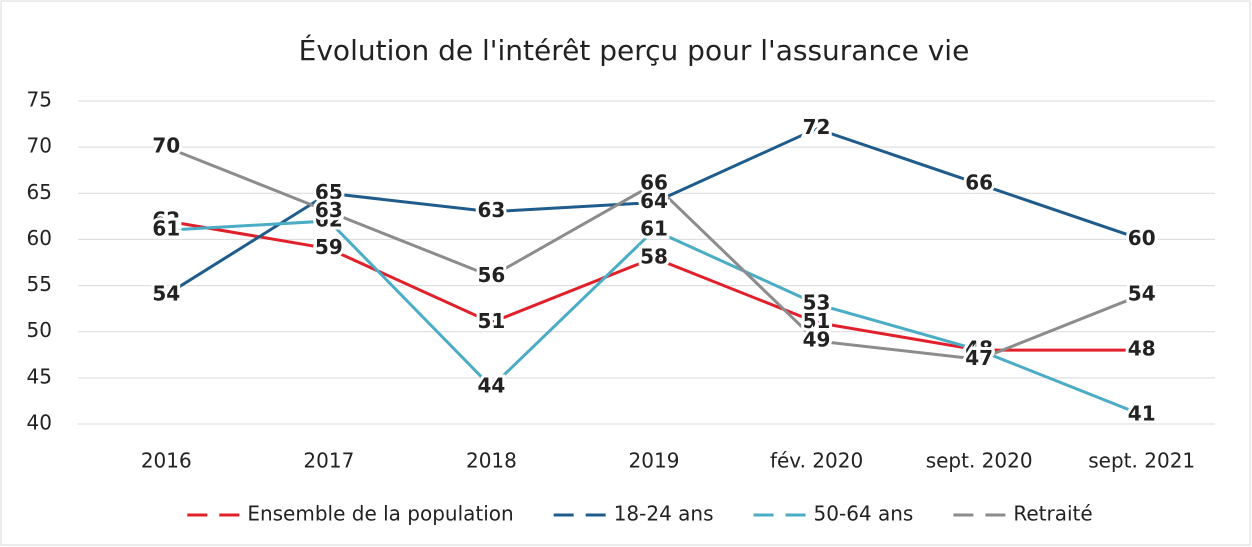 This screenshot has width=1252, height=547. What do you see at coordinates (491, 461) in the screenshot?
I see `x-tick-label: 2018` at bounding box center [491, 461].